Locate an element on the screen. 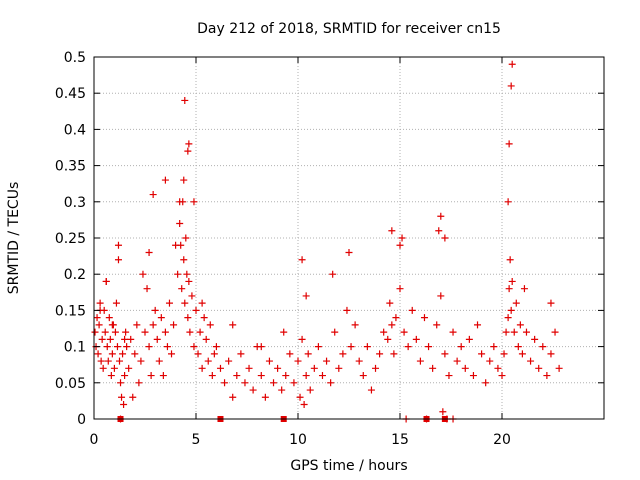 This screenshot has width=640, height=480. y-tick-labels: 0 0.05 0.1 0.15 0.2 0.25 0.3 0.35 0.4 0.45 0.5 is located at coordinates (70, 239).